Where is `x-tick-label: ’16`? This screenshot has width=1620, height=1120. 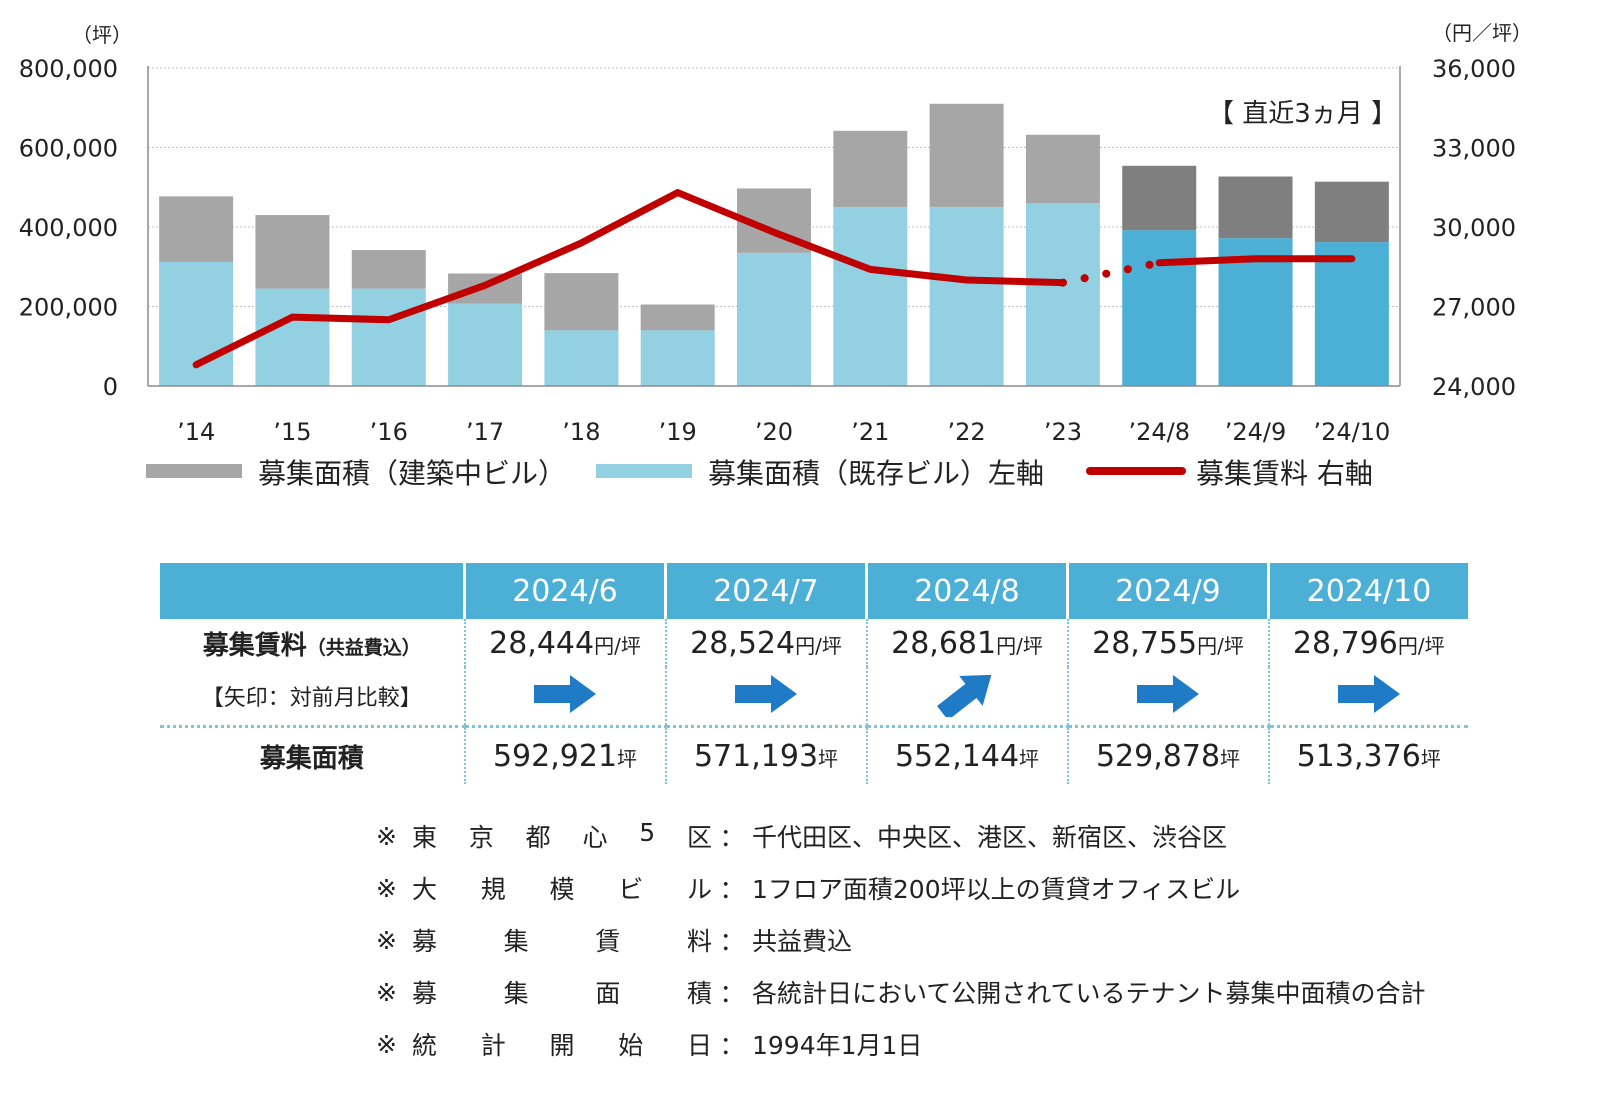
x-tick-label: ’16 is located at coordinates (389, 432).